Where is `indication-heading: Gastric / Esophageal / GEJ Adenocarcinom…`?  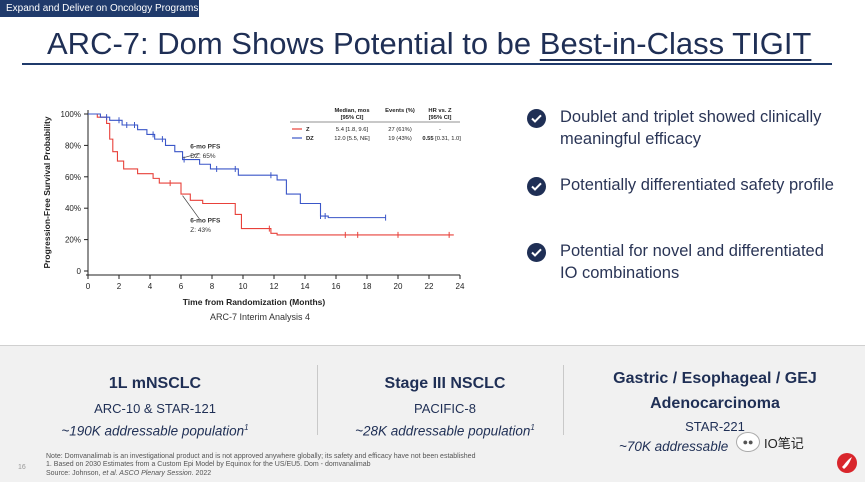 indication-heading: Gastric / Esophageal / GEJ Adenocarcinom… is located at coordinates (715, 391).